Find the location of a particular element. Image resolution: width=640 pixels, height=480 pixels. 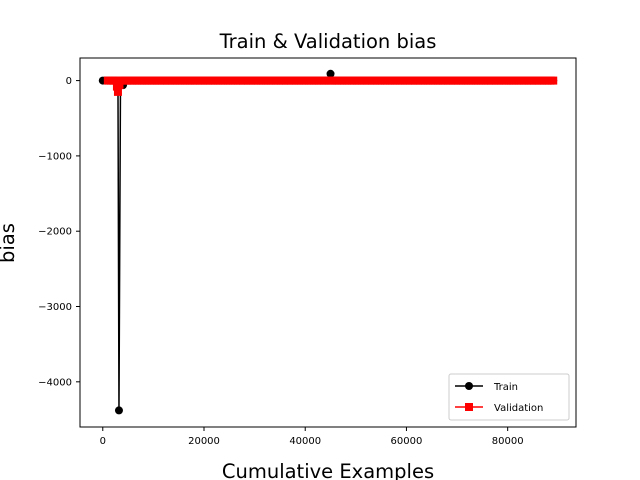

x-axis: 0 20000 40000 60000 80000 is located at coordinates (312, 437).